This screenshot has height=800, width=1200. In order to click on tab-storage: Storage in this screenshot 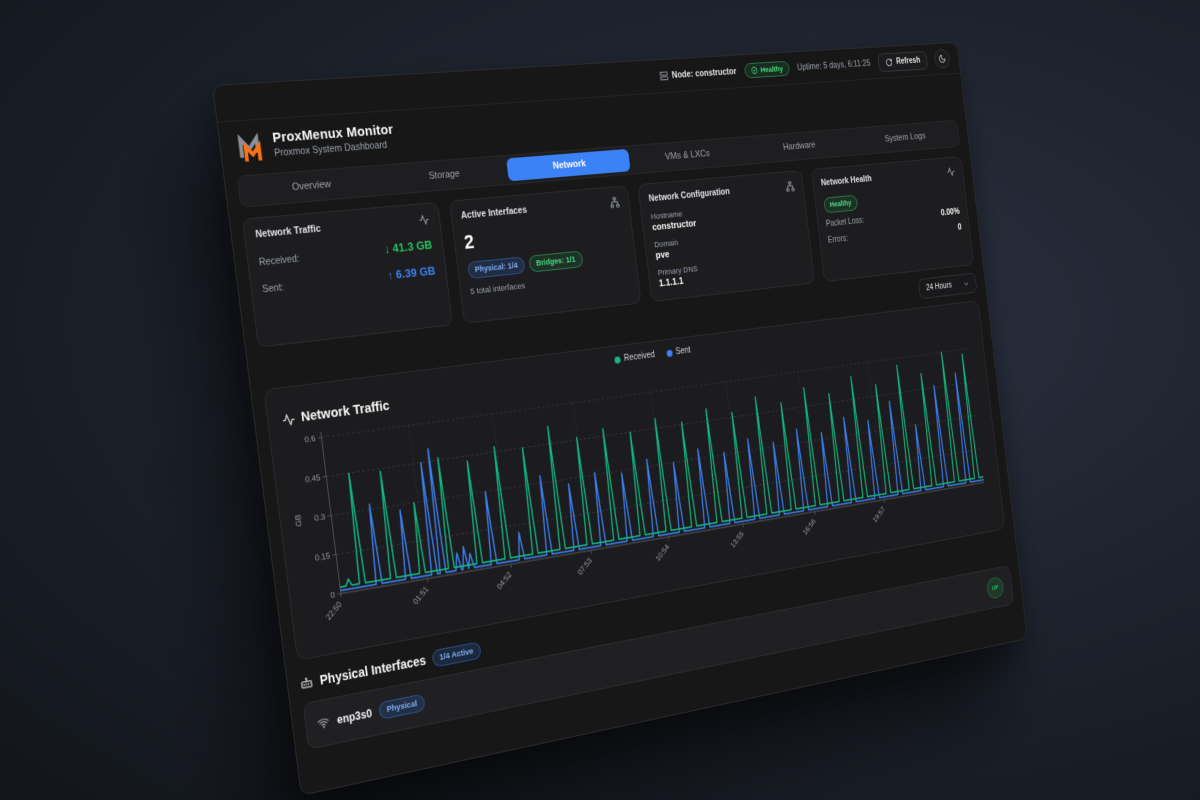, I will do `click(444, 175)`.